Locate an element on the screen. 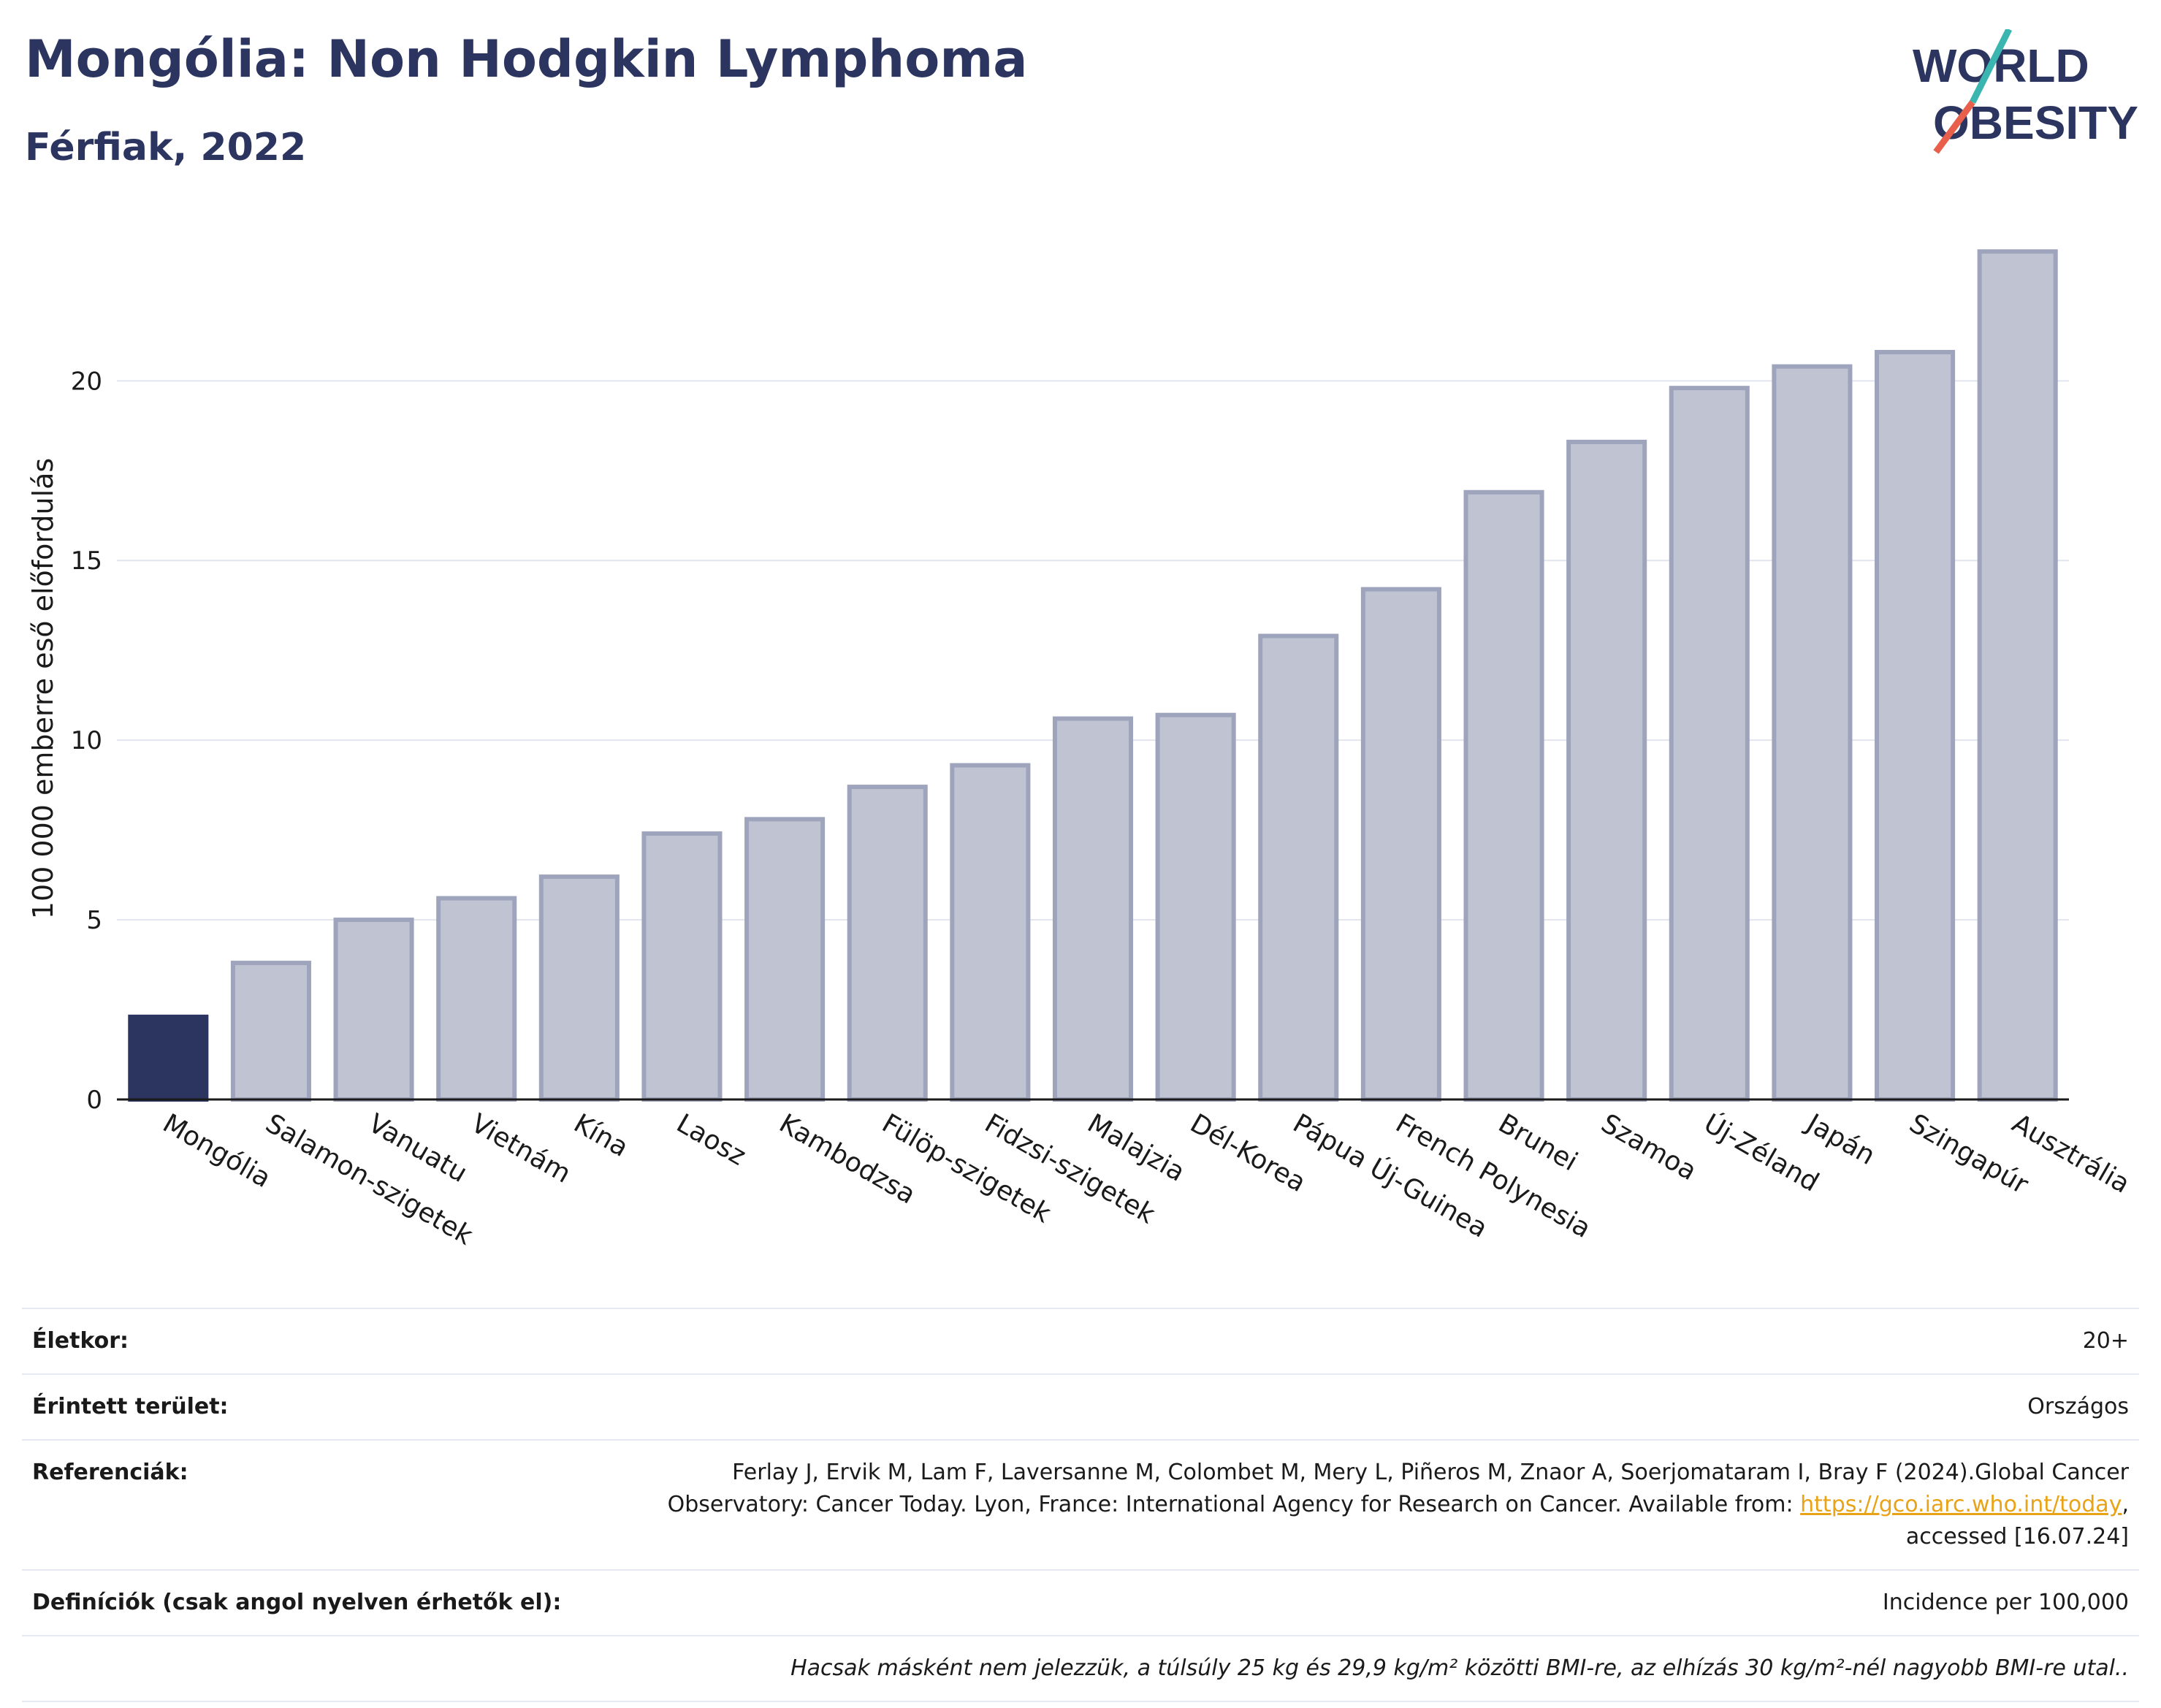  x-tick-label: Japán is located at coordinates (1840, 1139).